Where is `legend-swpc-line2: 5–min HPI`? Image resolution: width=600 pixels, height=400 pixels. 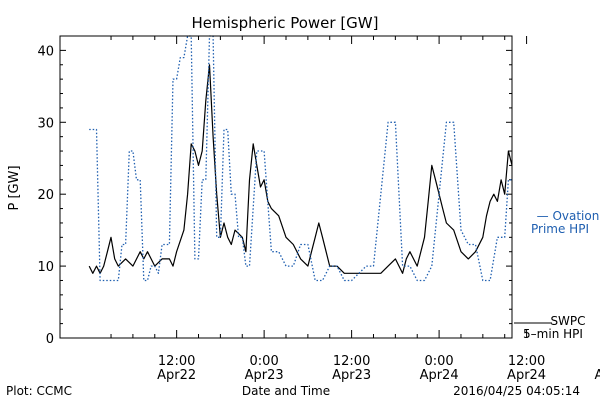
legend-swpc-line2: 5–min HPI is located at coordinates (553, 334).